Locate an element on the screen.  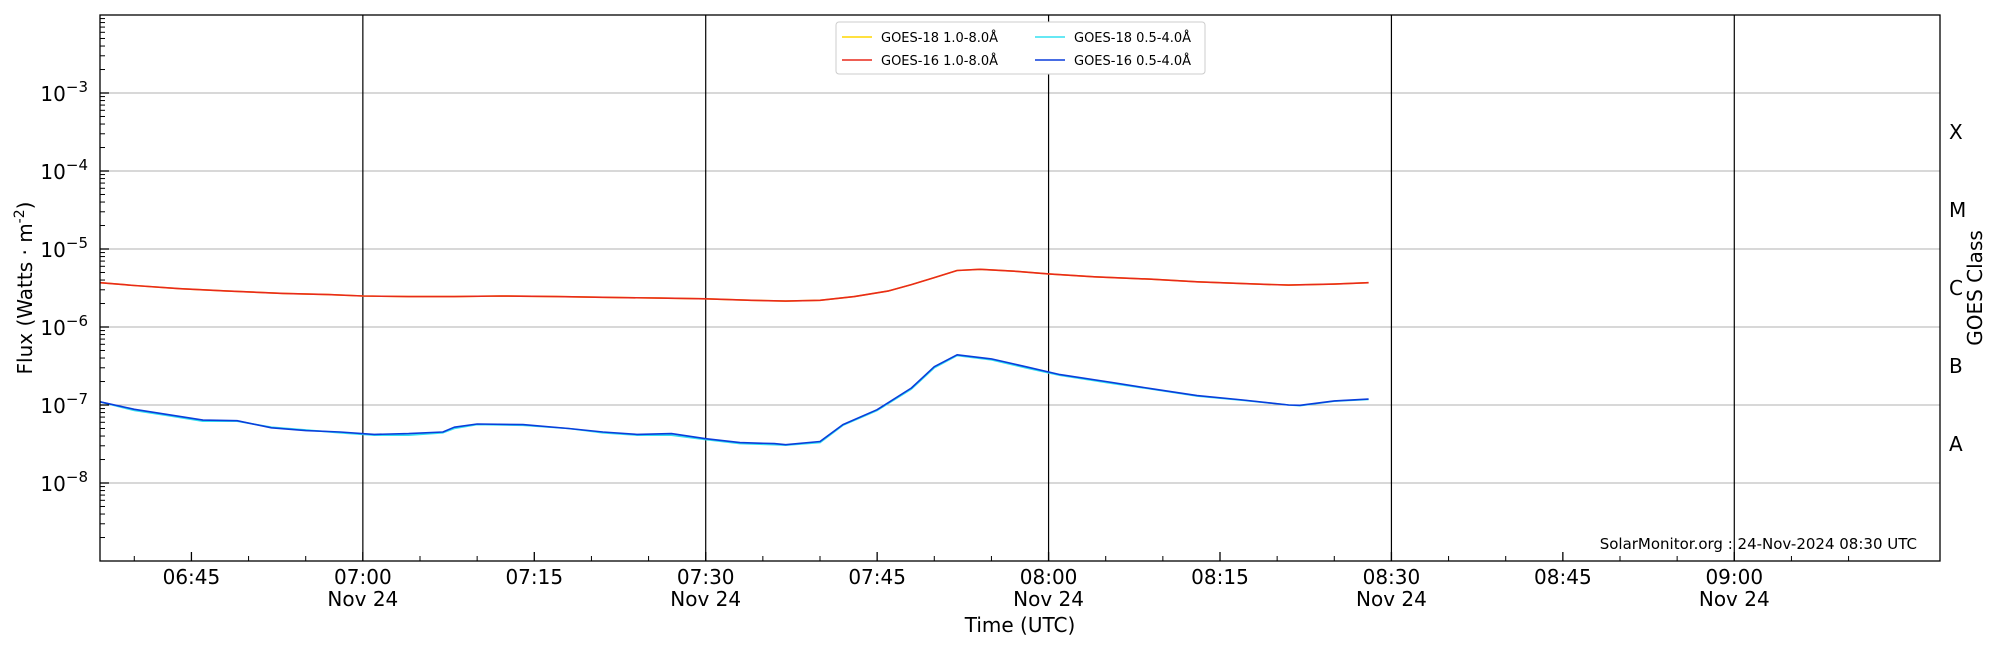
goes-class-label: B is located at coordinates (1956, 366).